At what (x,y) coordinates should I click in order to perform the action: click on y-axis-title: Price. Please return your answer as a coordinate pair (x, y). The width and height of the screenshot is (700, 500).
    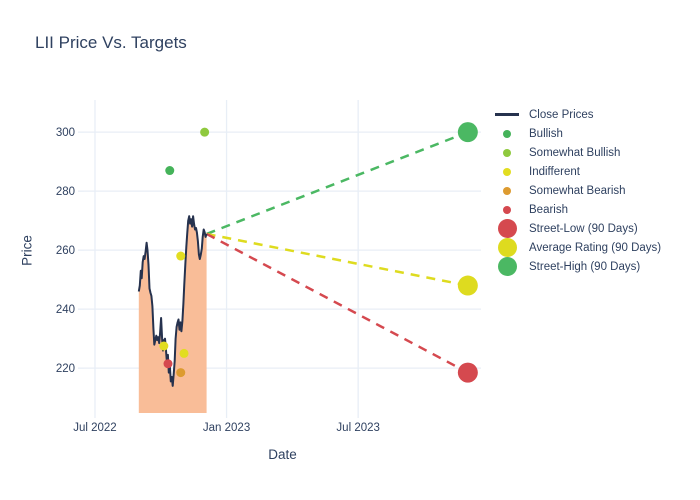
    Looking at the image, I should click on (27, 250).